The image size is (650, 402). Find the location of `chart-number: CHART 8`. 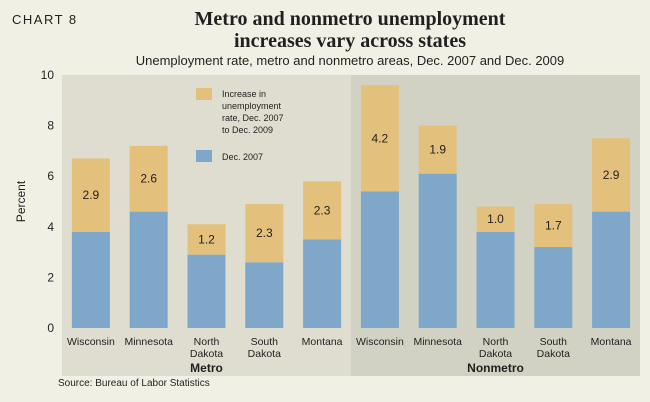

chart-number: CHART 8 is located at coordinates (45, 19).